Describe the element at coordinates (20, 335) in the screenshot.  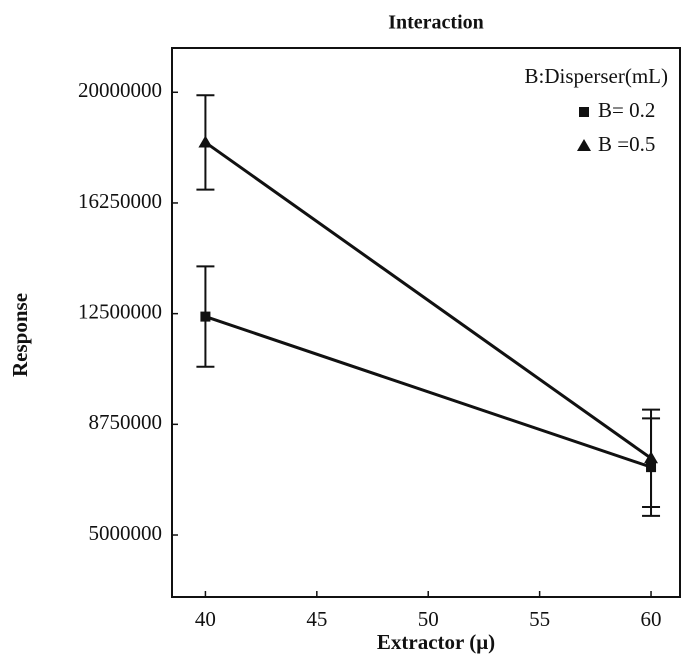
I see `y-axis-label: Response` at that location.